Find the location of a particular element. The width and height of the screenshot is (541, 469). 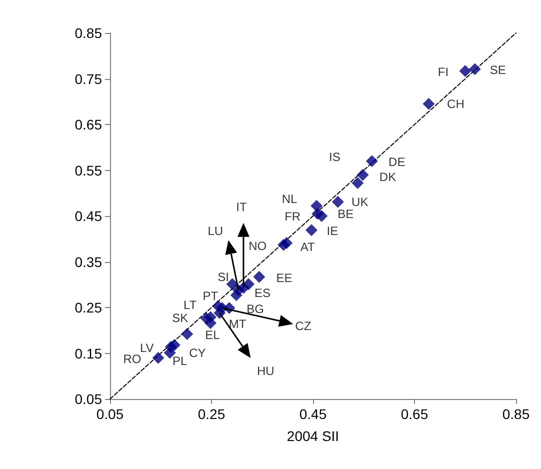

annotation: CY is located at coordinates (197, 353).